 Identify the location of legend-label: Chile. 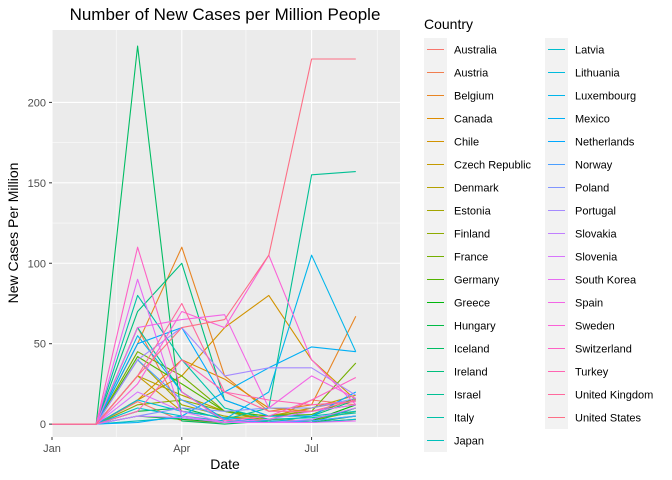
(466, 143).